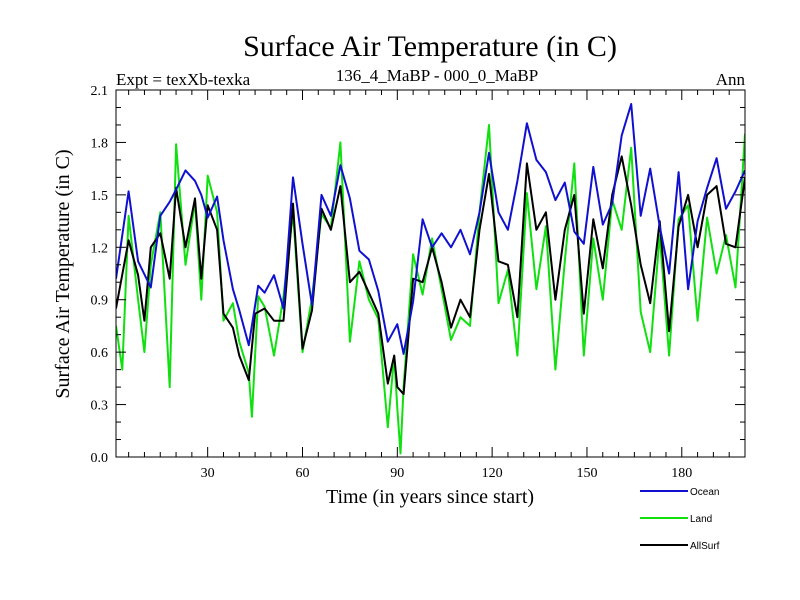 The width and height of the screenshot is (800, 600). I want to click on y-tick-label: 1.2, so click(100, 248).